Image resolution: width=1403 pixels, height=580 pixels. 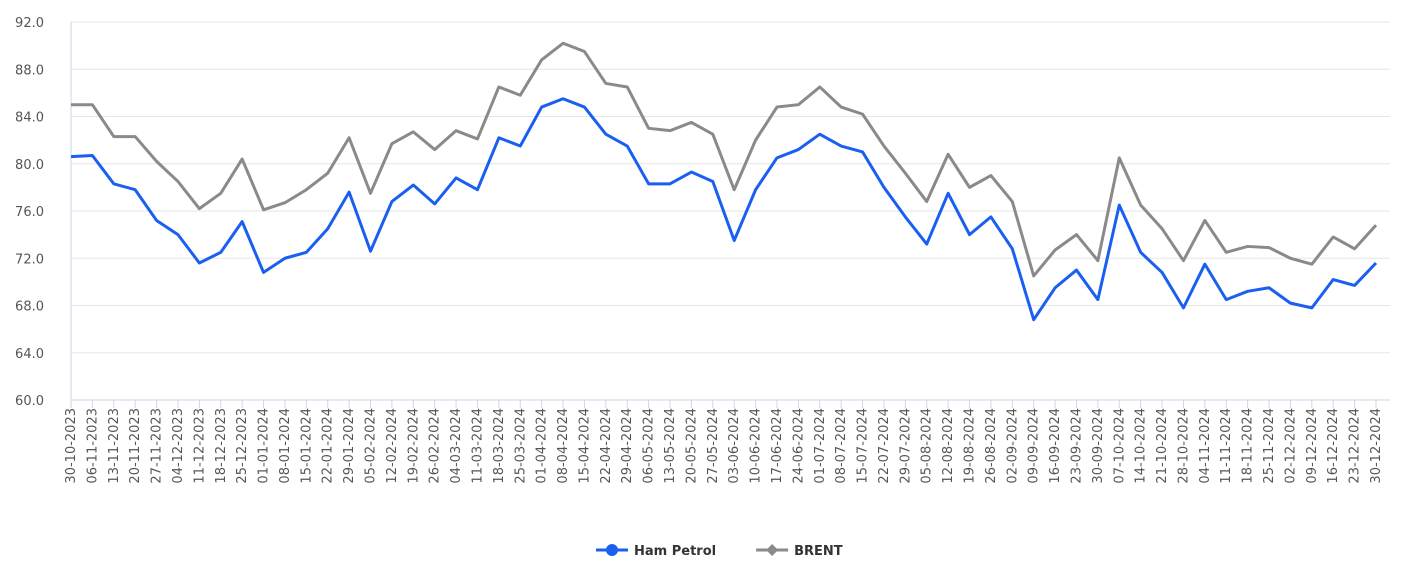 I want to click on x-tick-label: 17-06-2024, so click(x=777, y=446).